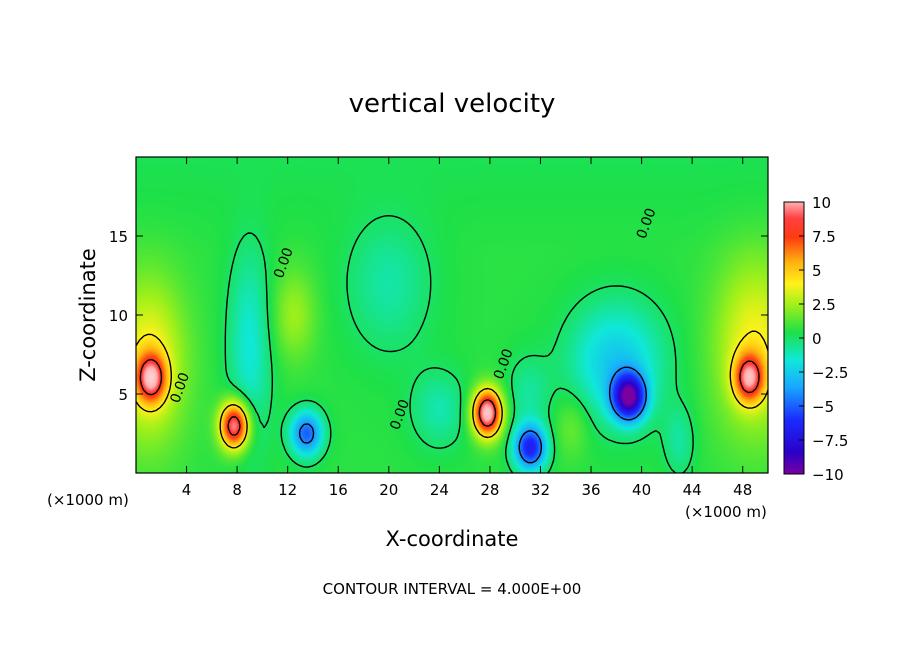 Image resolution: width=904 pixels, height=654 pixels. I want to click on colorbar-ticks: 10 7.5 5 2.5 0 −2.5 −5 −7.5 −10, so click(823, 339).